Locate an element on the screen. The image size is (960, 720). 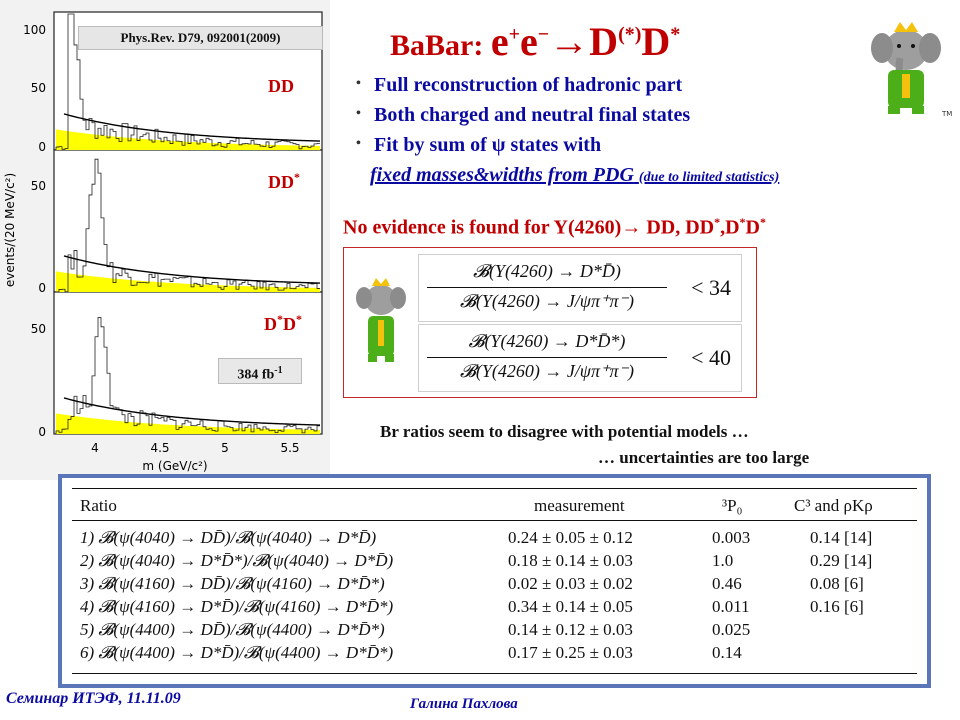
bullet-cont-note: (due to limited statistics) is located at coordinates (709, 177).